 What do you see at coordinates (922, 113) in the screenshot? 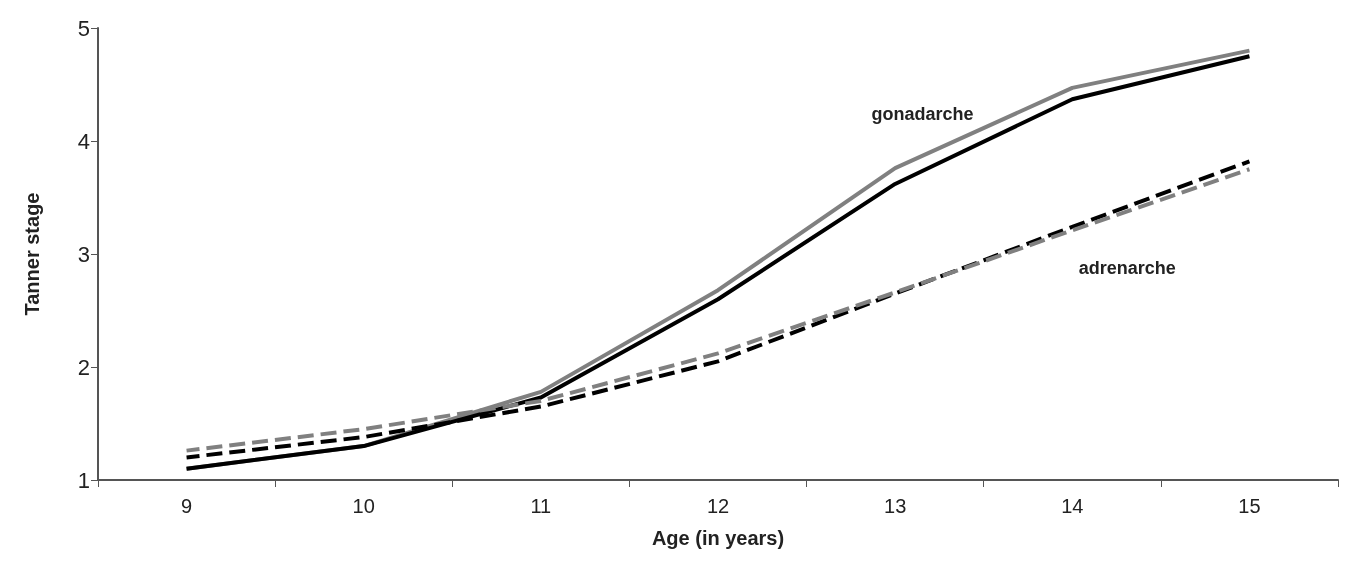
I see `annotation: gonadarche` at bounding box center [922, 113].